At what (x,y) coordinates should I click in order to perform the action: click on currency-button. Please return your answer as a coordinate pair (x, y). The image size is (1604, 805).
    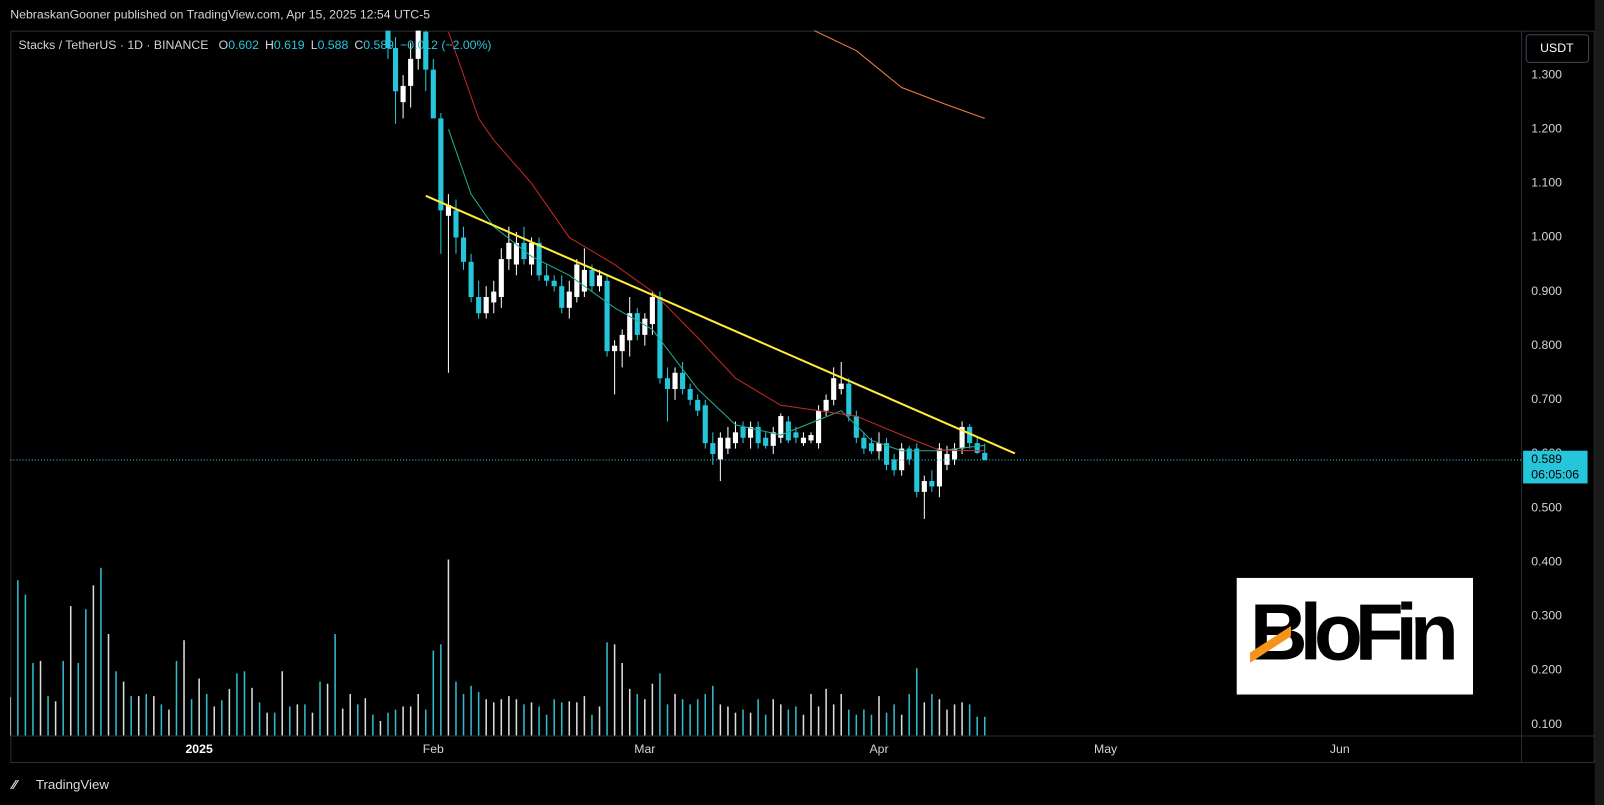
    Looking at the image, I should click on (1557, 48).